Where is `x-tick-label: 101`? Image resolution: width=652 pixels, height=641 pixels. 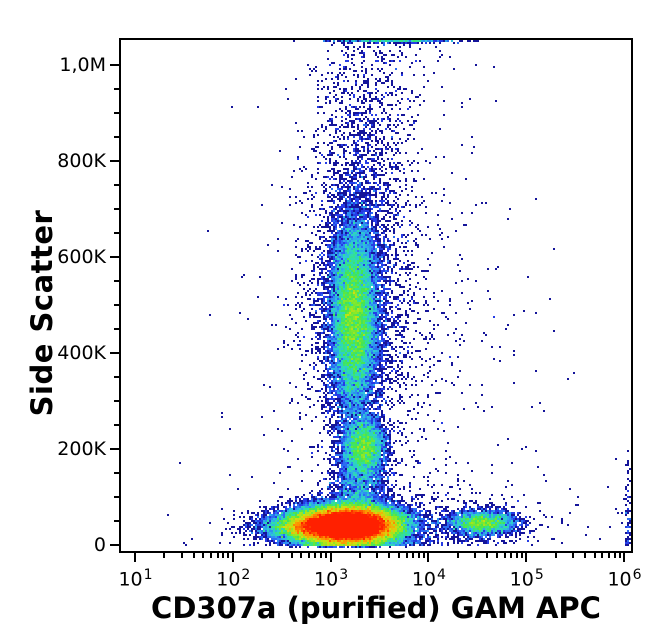
x-tick-label: 101 is located at coordinates (135, 579).